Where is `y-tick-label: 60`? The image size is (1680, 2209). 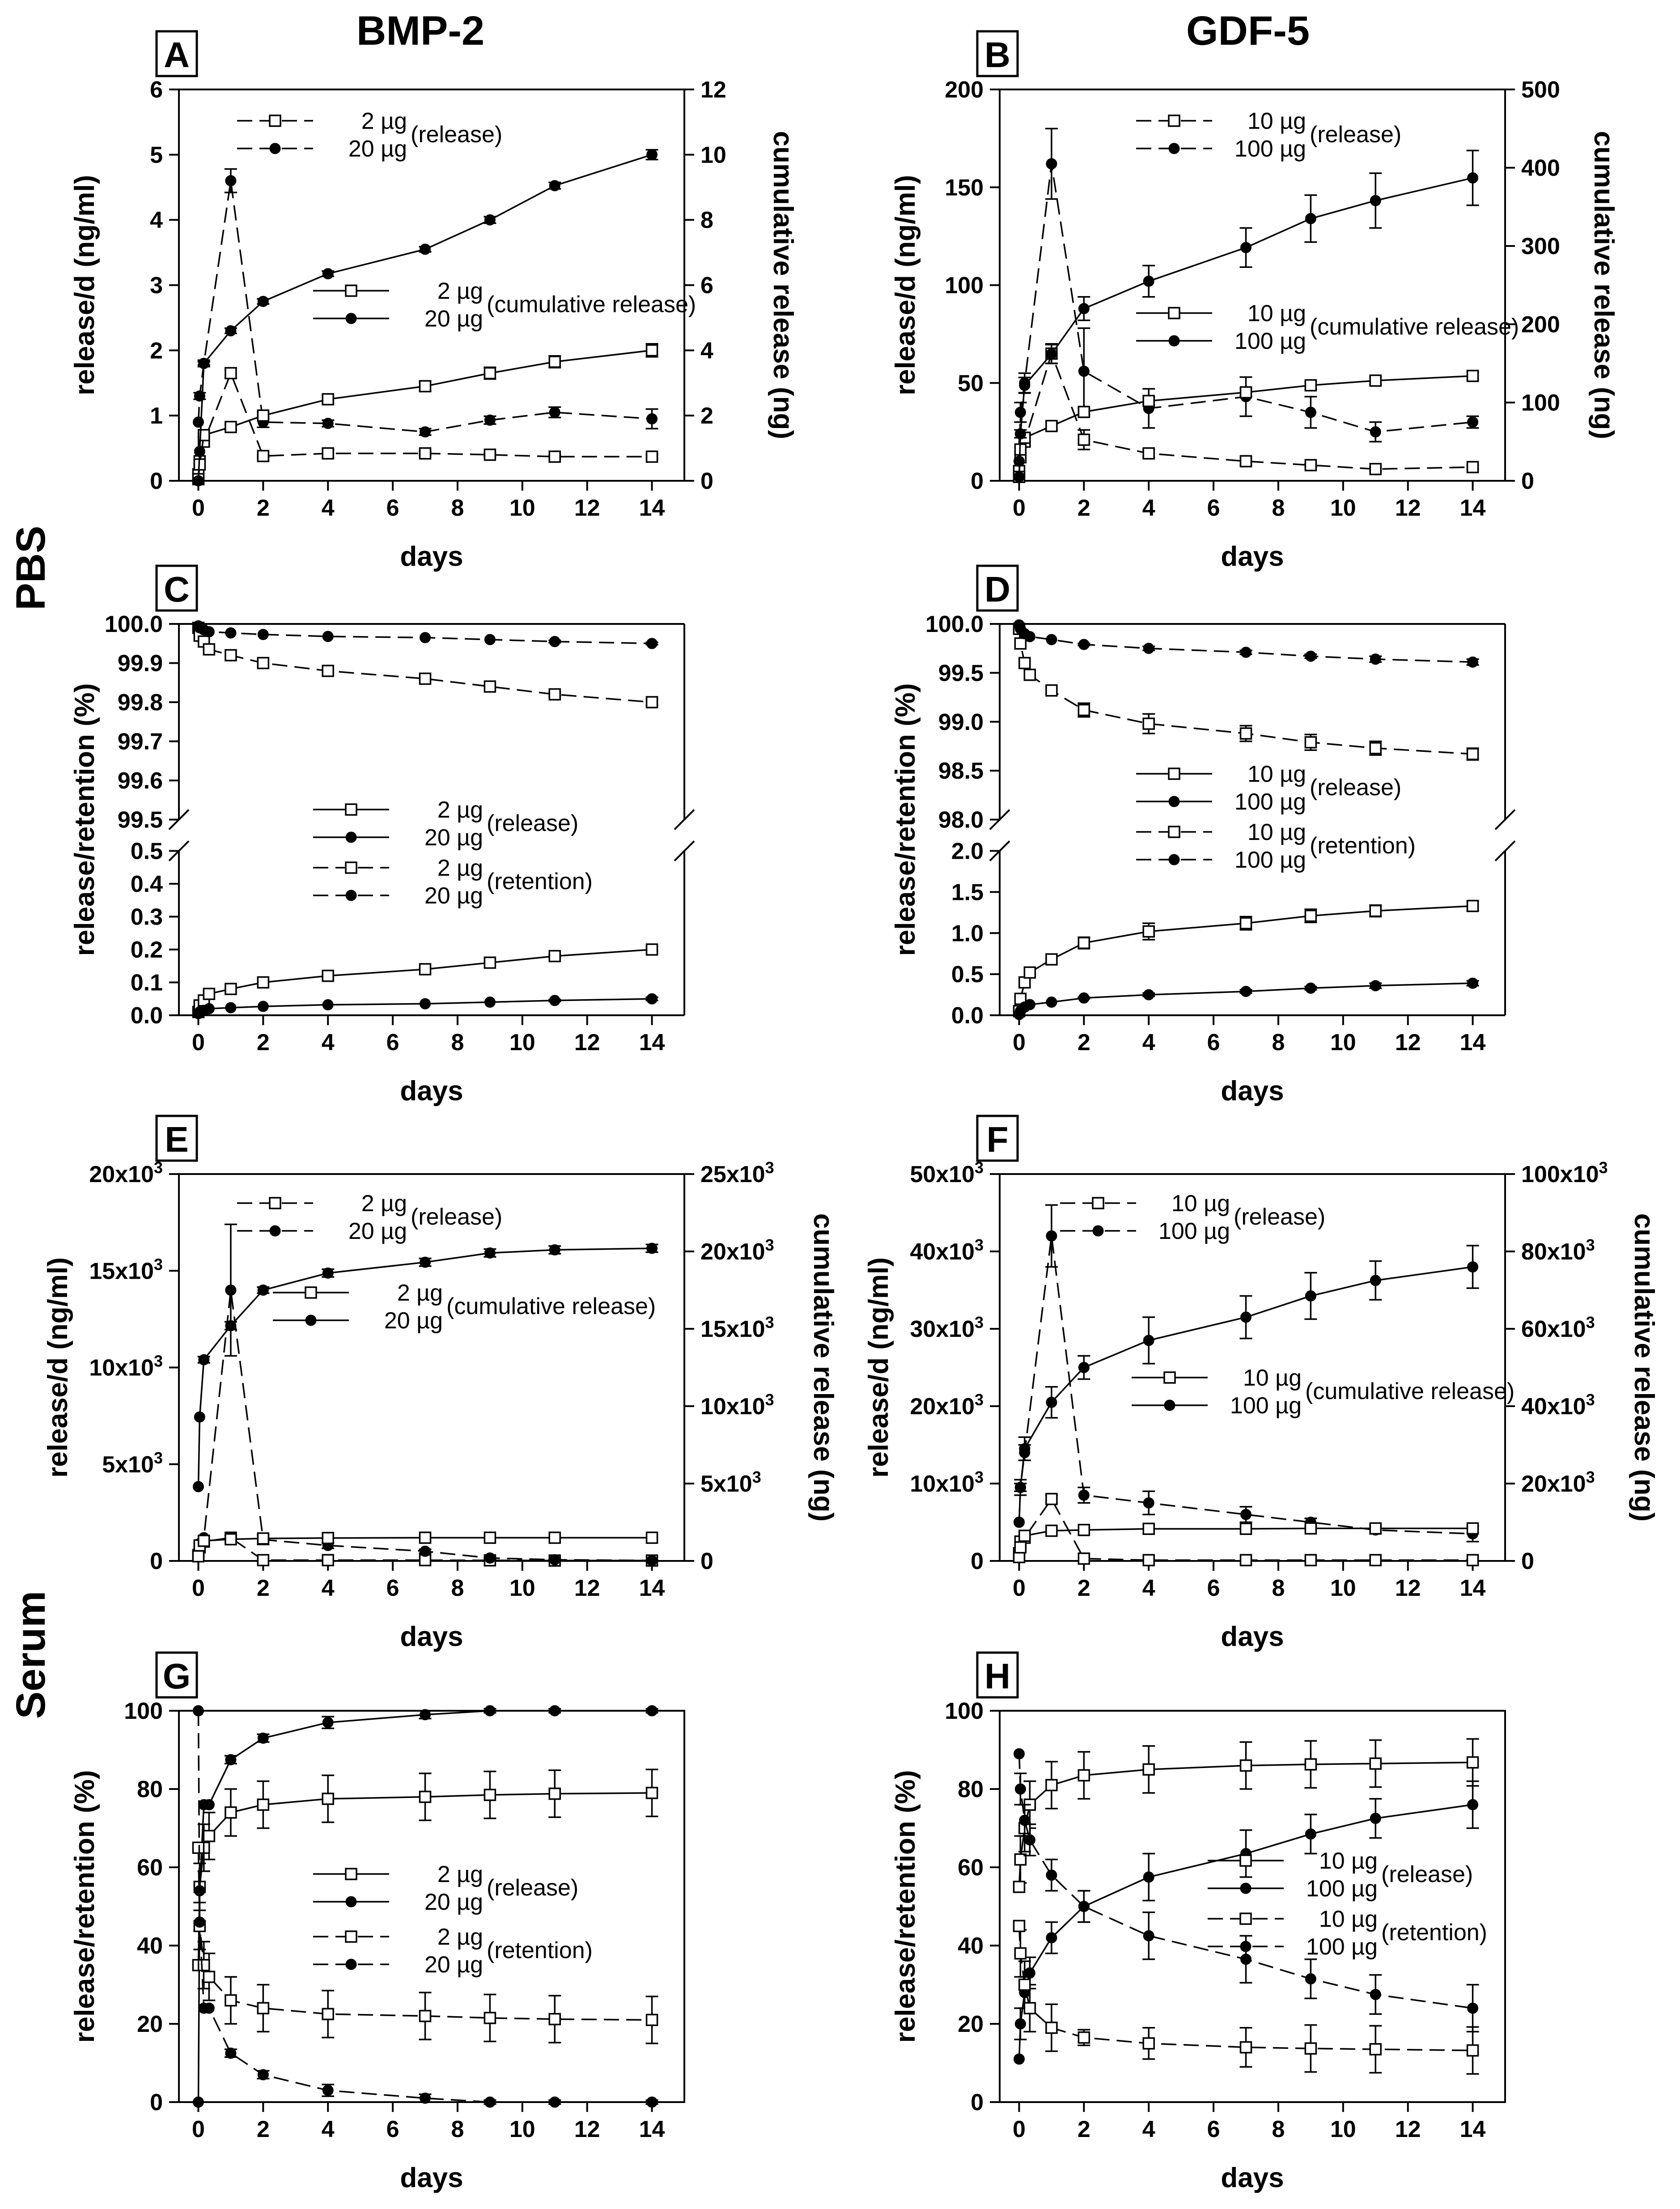
y-tick-label: 60 is located at coordinates (150, 1868).